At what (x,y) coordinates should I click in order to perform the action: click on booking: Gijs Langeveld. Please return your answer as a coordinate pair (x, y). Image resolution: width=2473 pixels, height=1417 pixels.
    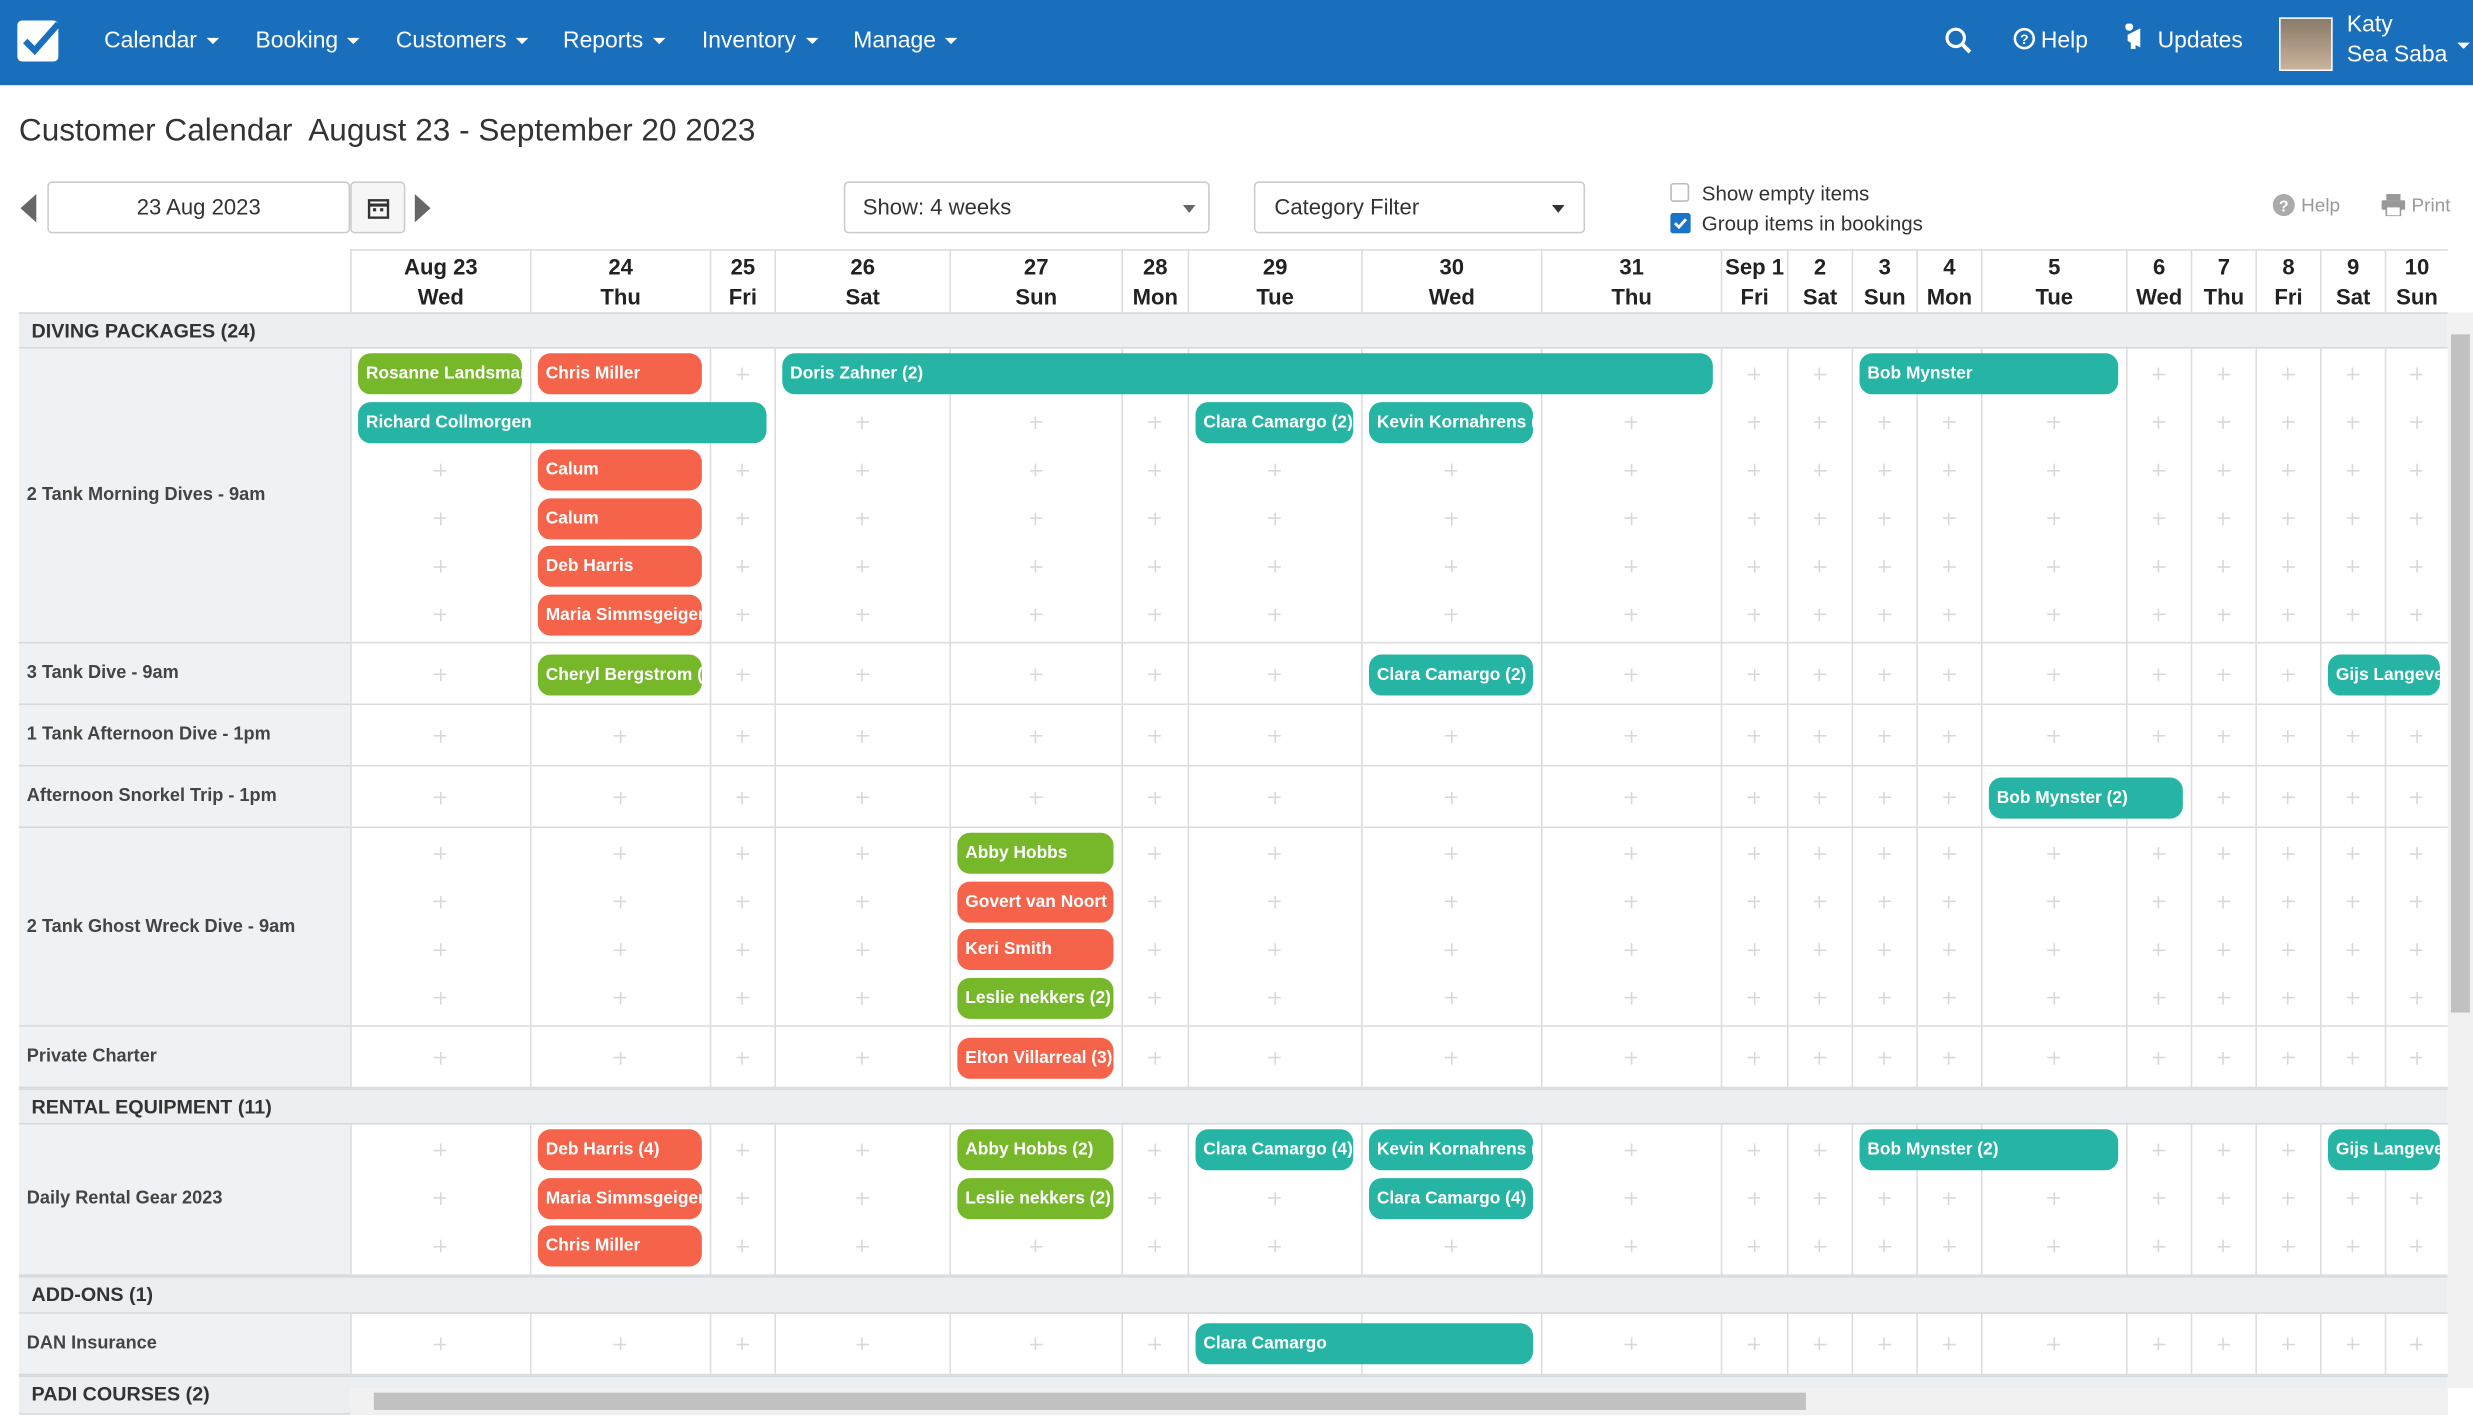
    Looking at the image, I should click on (2383, 674).